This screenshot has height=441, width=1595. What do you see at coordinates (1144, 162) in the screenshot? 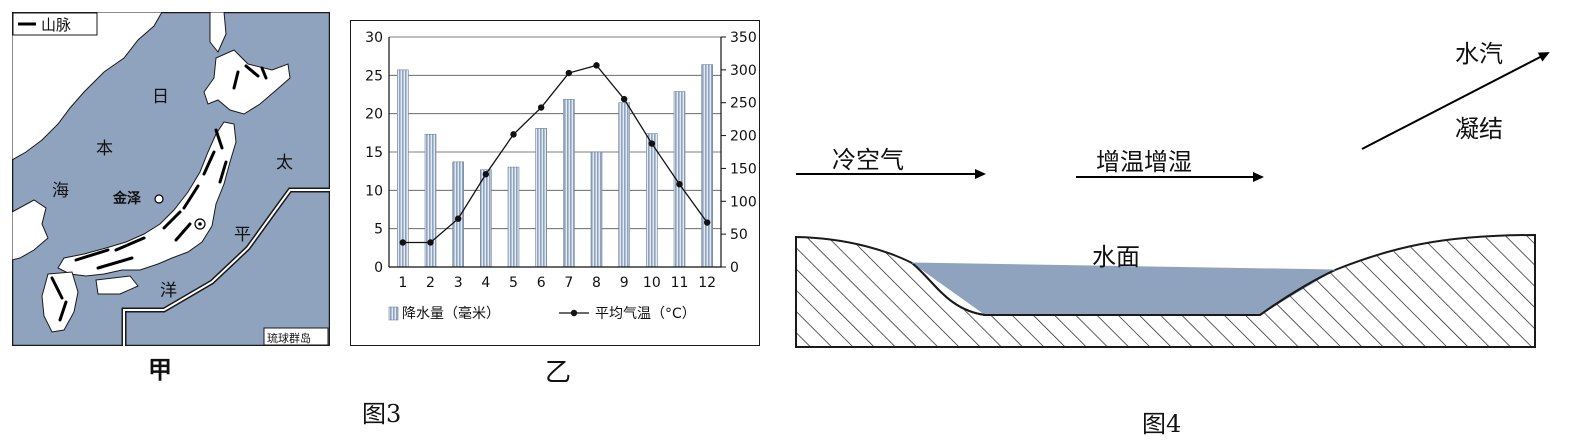
I see `warm-humid-label: 增温增湿` at bounding box center [1144, 162].